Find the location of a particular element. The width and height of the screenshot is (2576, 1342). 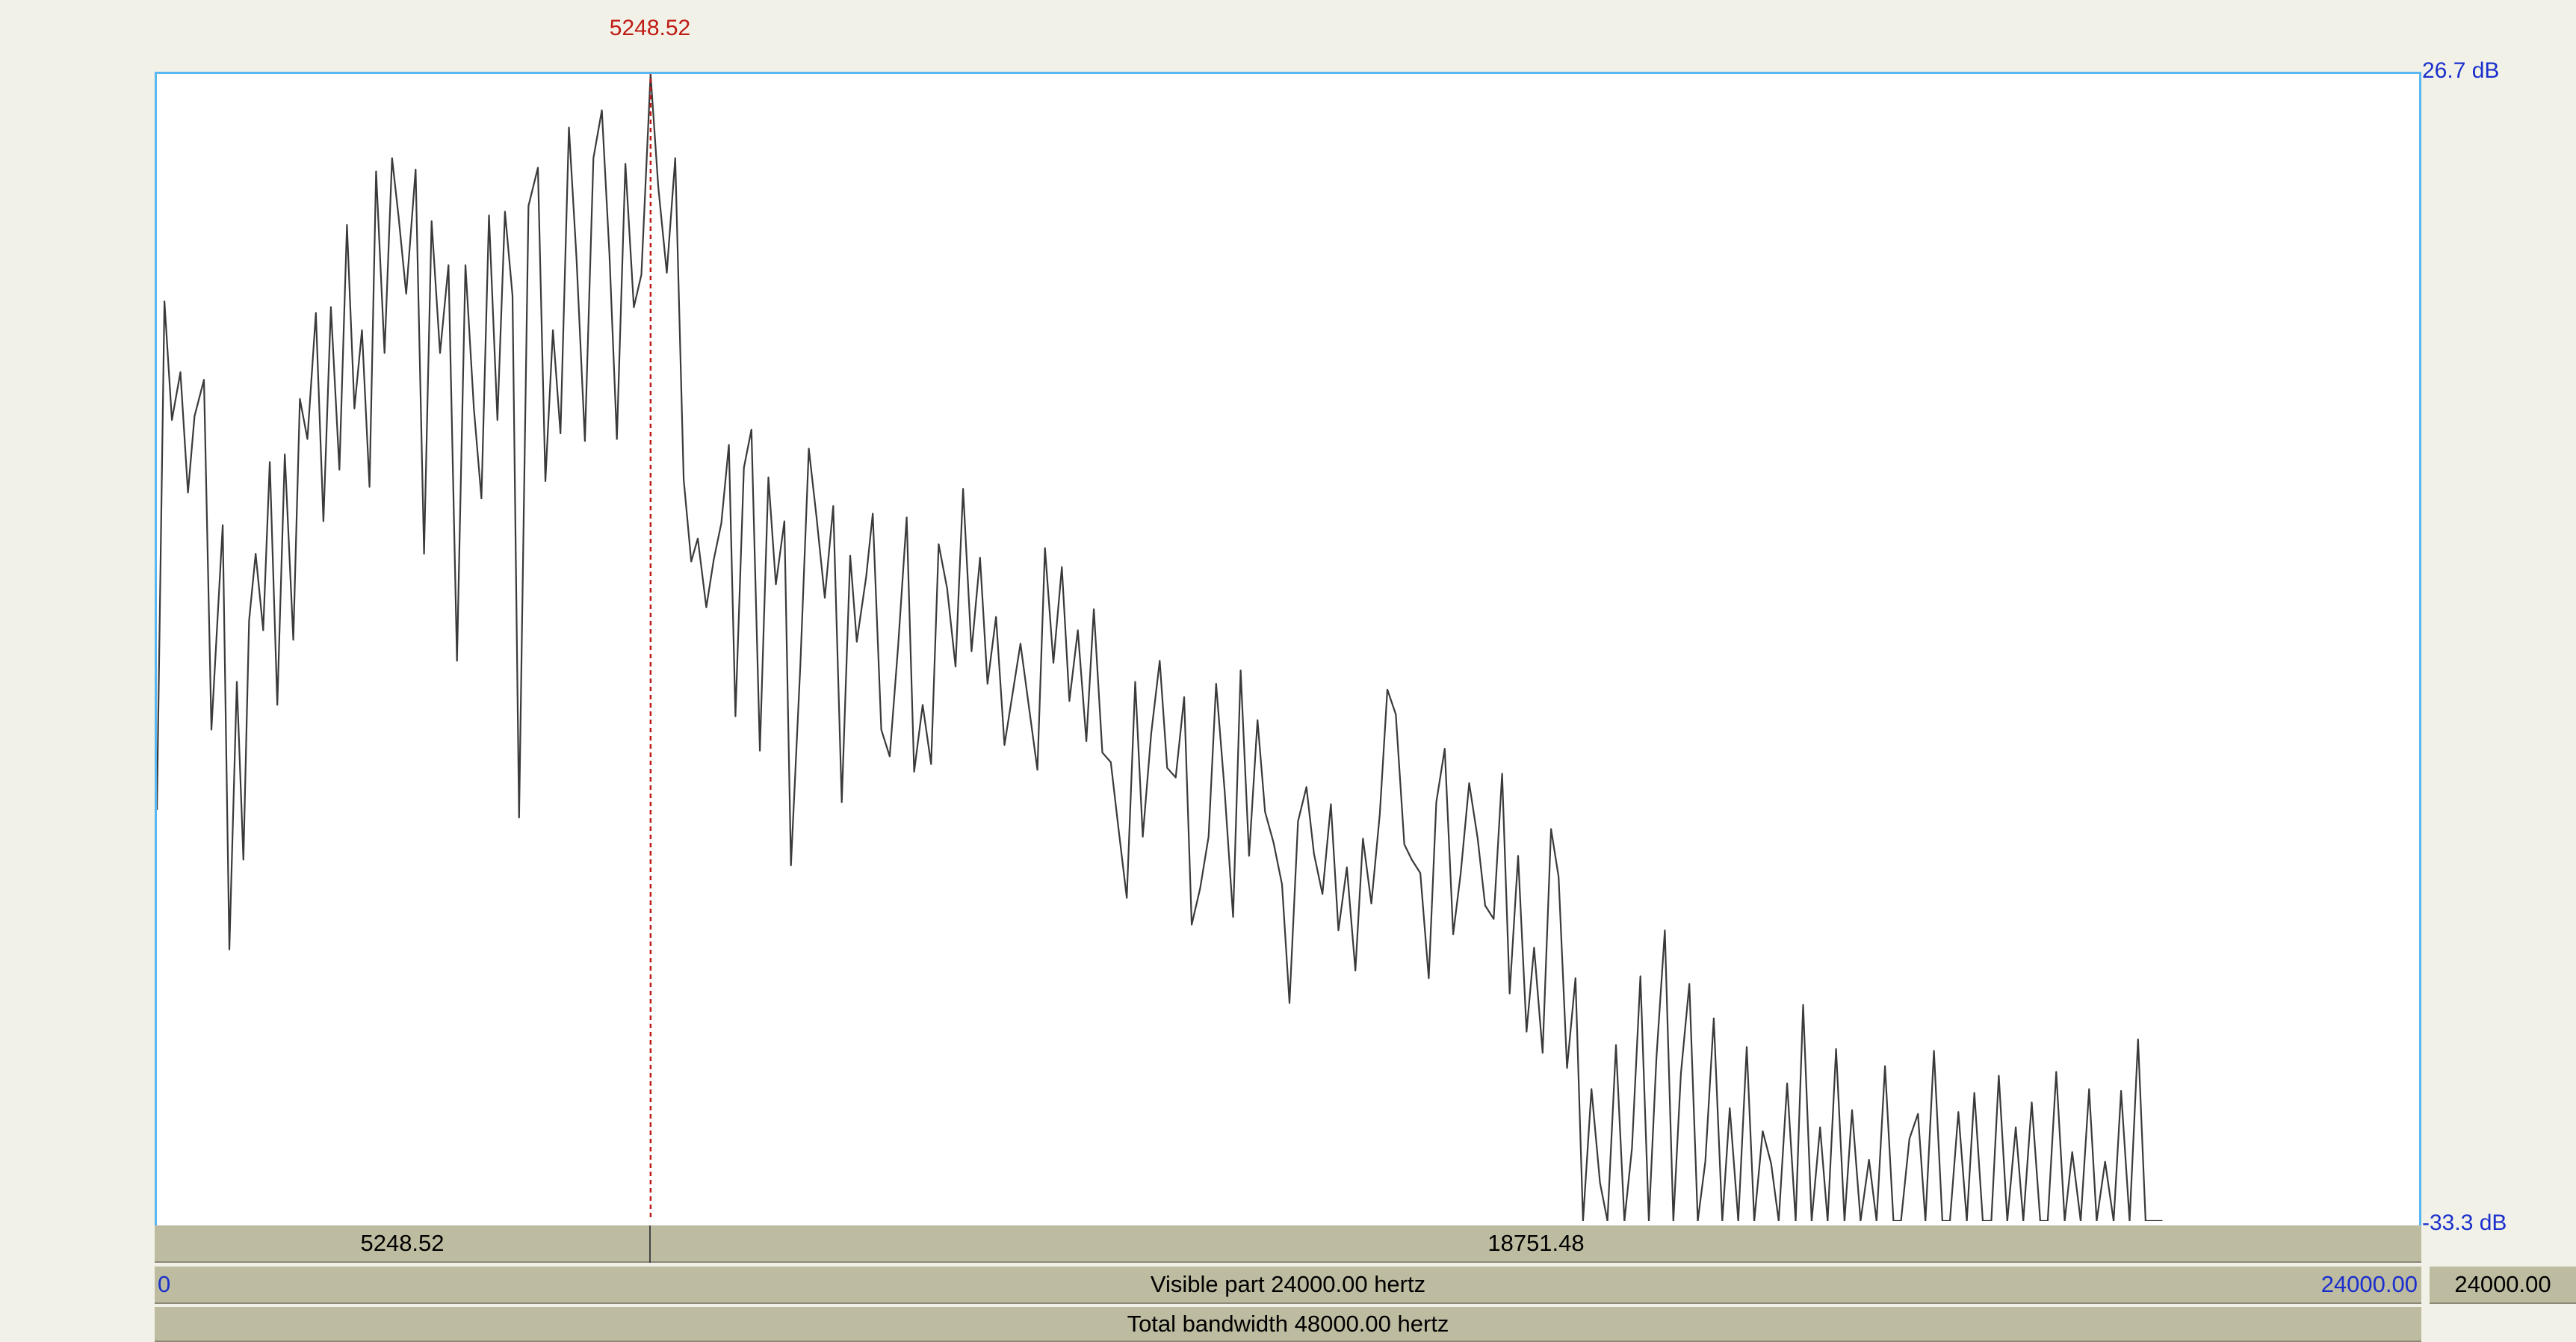

selection-left-width: 5248.52 is located at coordinates (402, 1243).